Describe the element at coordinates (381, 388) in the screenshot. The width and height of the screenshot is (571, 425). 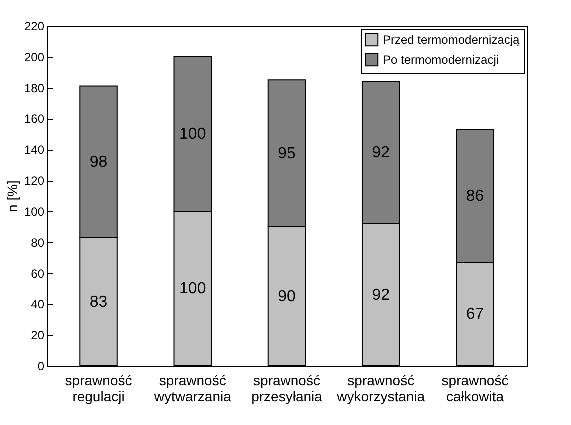
I see `x-tick-label: sprawność wykorzystania` at that location.